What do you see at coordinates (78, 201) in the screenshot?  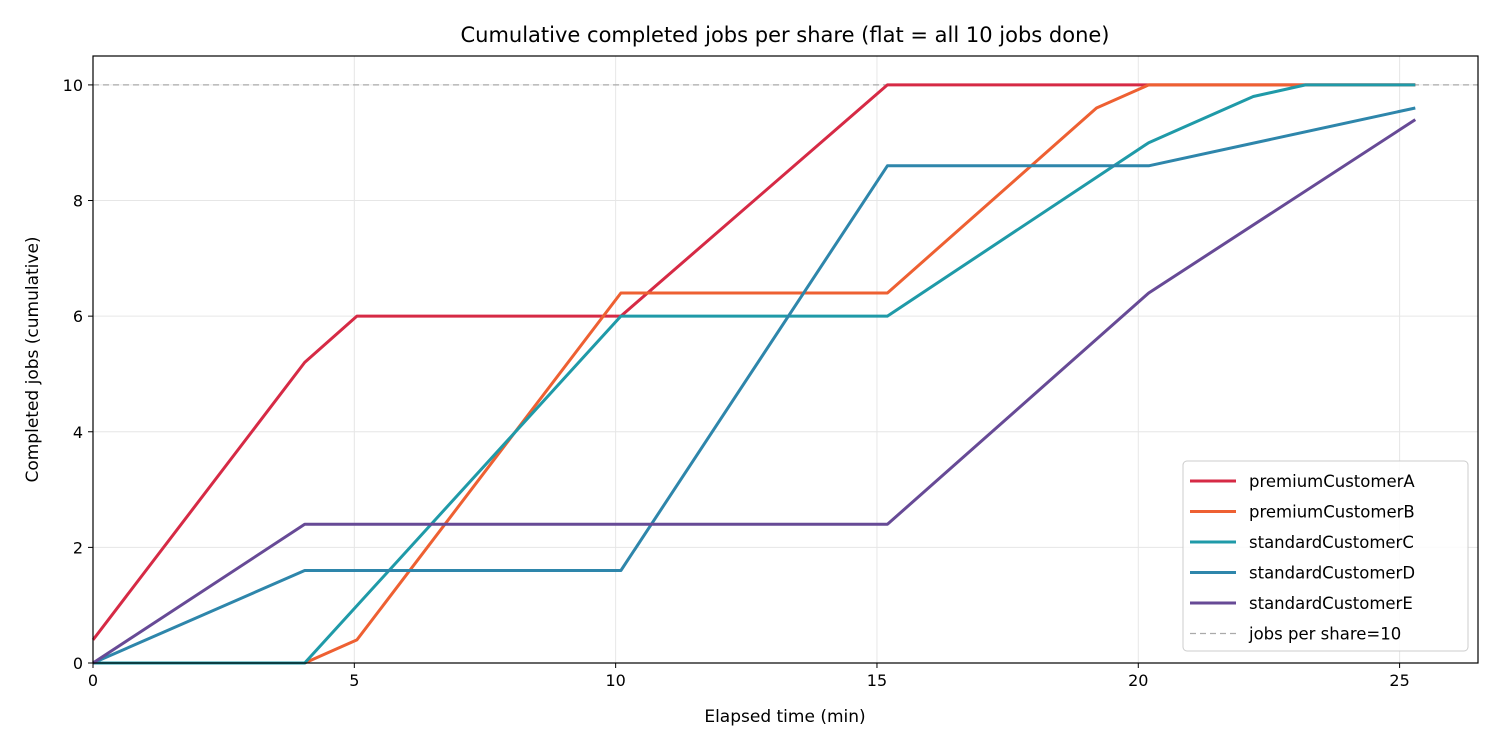 I see `y-tick-label: 8` at bounding box center [78, 201].